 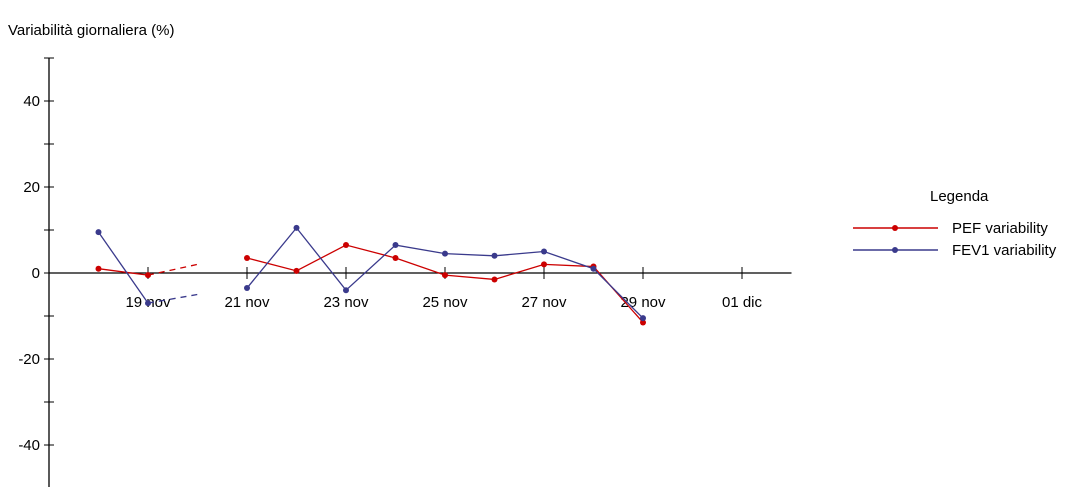 What do you see at coordinates (742, 302) in the screenshot?
I see `x-tick-label: 01 dic` at bounding box center [742, 302].